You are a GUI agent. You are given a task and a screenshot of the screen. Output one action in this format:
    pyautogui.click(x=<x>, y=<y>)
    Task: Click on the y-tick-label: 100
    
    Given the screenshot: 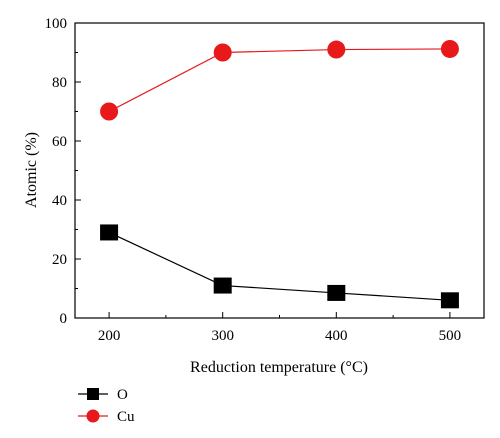 What is the action you would take?
    pyautogui.click(x=56, y=24)
    